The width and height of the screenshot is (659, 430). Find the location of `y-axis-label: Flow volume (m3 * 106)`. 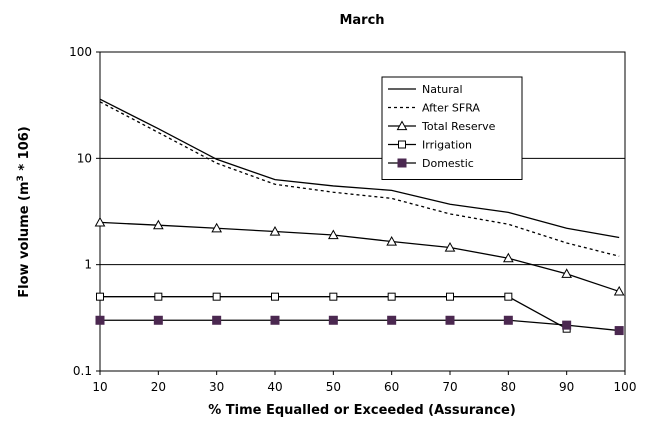

y-axis-label: Flow volume (m3 * 106) is located at coordinates (24, 212).